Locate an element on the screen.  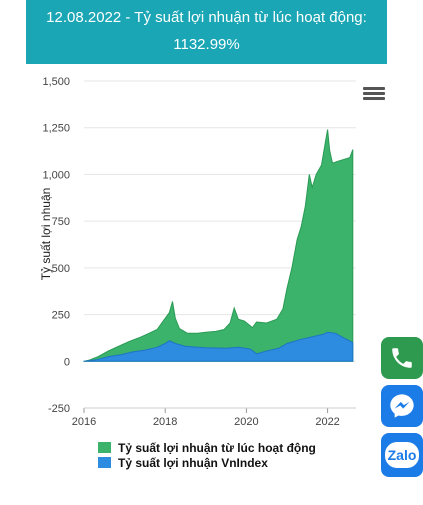
messenger-button is located at coordinates (402, 406).